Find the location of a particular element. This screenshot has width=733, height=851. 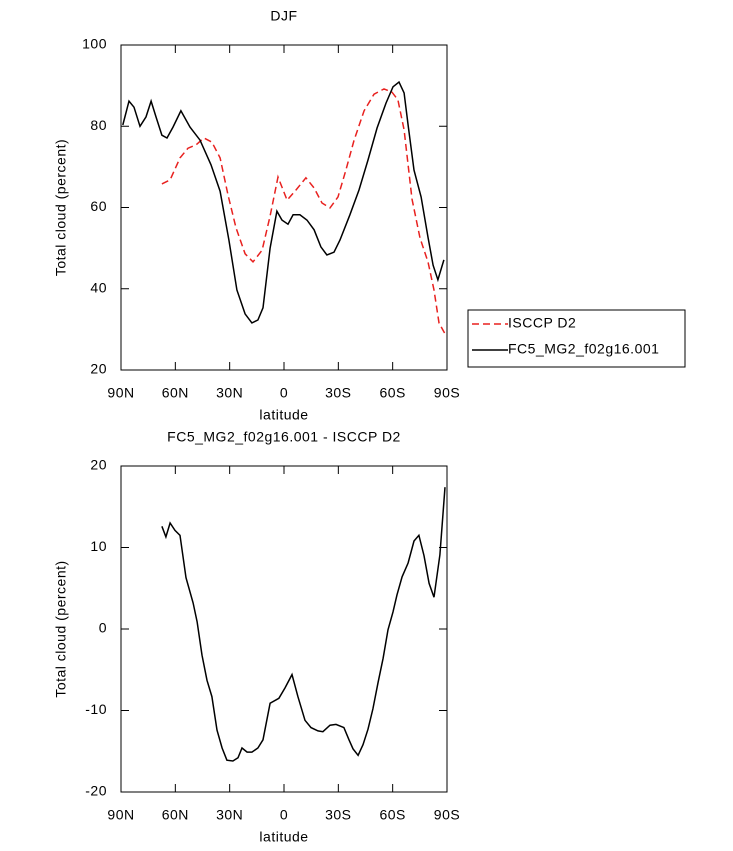

y-tick-label: 0 is located at coordinates (103, 628).